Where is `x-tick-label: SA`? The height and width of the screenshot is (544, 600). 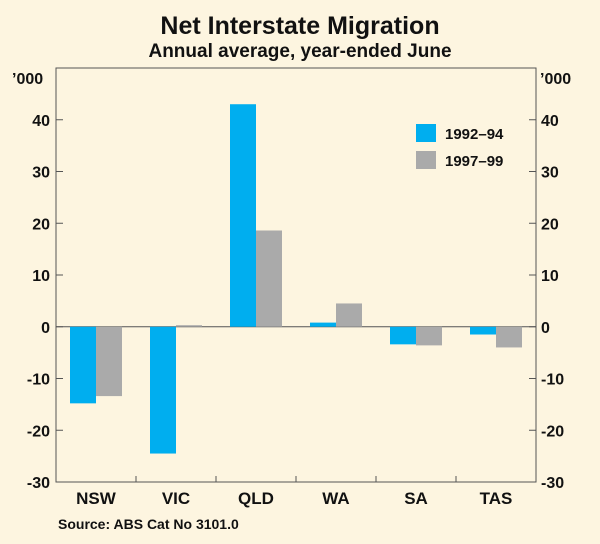 x-tick-label: SA is located at coordinates (416, 498).